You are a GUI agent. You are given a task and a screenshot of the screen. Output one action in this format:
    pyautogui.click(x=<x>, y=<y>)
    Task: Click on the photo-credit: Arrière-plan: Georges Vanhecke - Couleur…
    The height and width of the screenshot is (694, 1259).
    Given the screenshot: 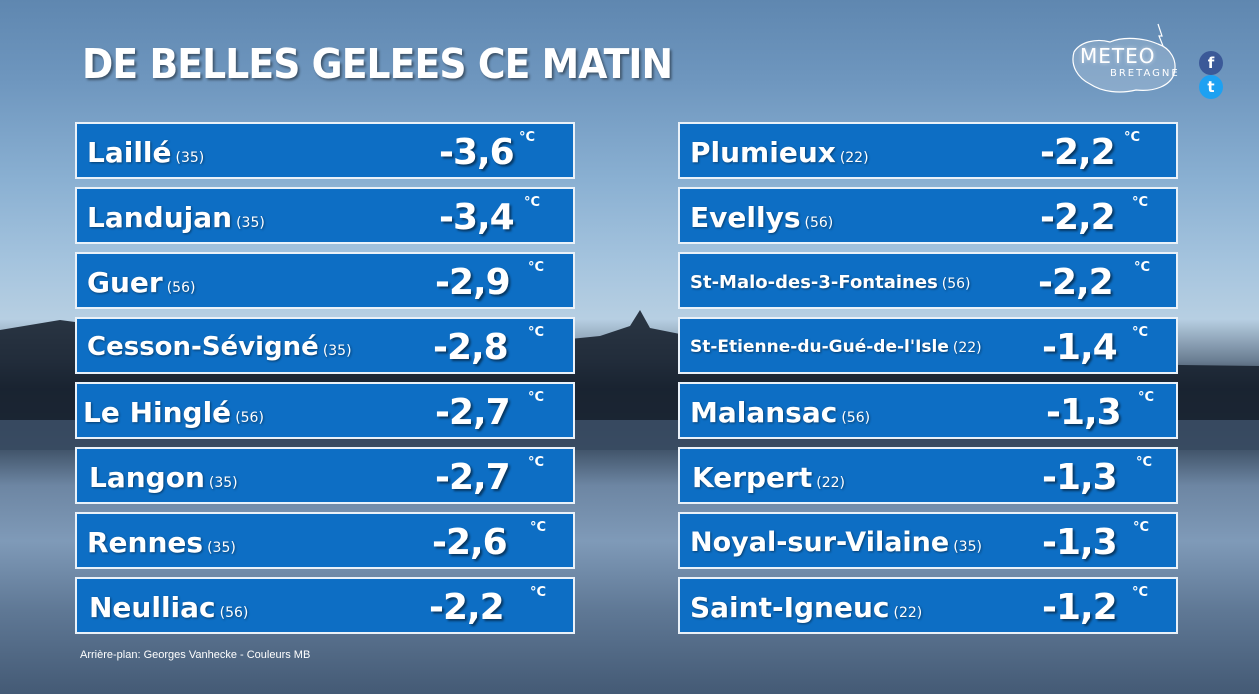 What is the action you would take?
    pyautogui.click(x=195, y=655)
    